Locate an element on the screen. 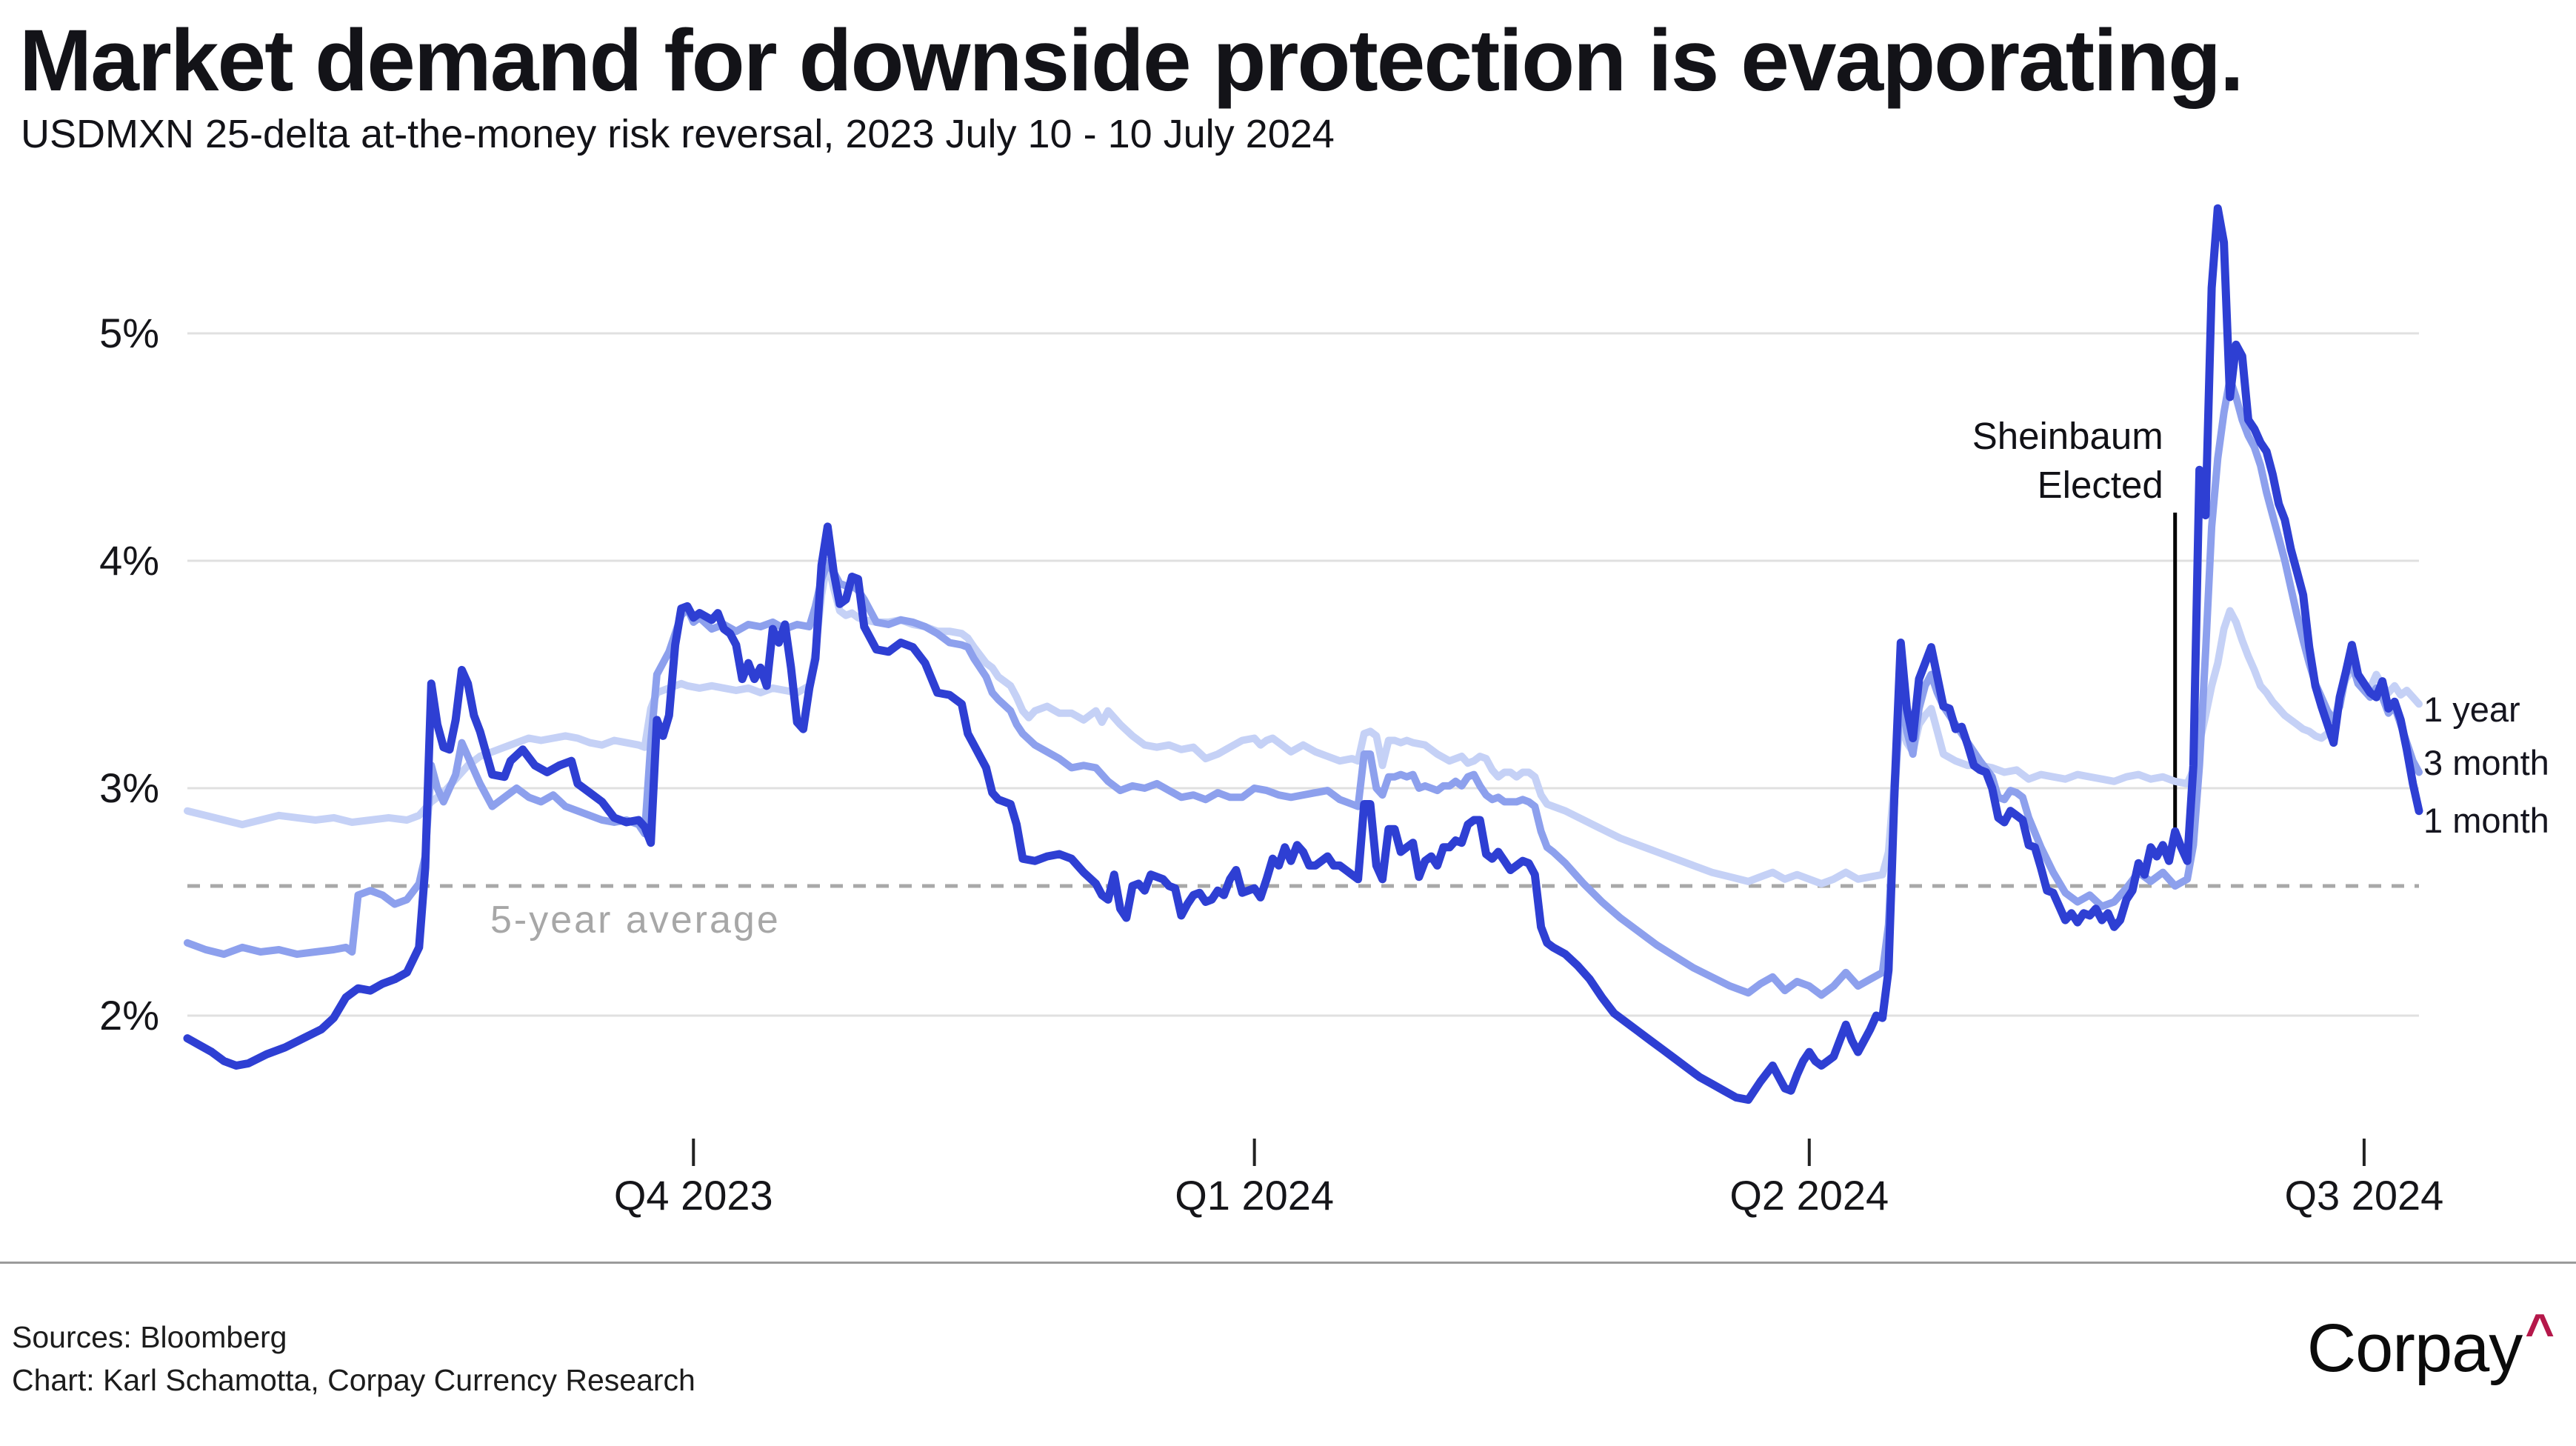 This screenshot has width=2576, height=1446. x-tick-label-Q3-2024: Q3 2024 is located at coordinates (2364, 1196).